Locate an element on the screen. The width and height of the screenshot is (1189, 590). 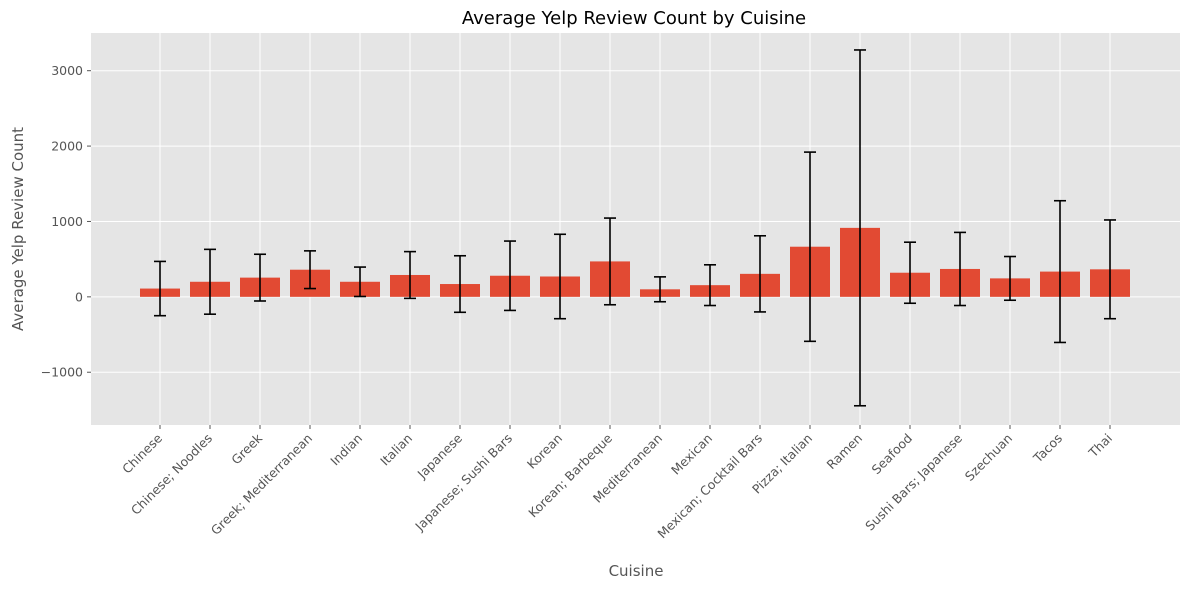
x-tick-label: Sushi Bars; Japanese is located at coordinates (913, 481).